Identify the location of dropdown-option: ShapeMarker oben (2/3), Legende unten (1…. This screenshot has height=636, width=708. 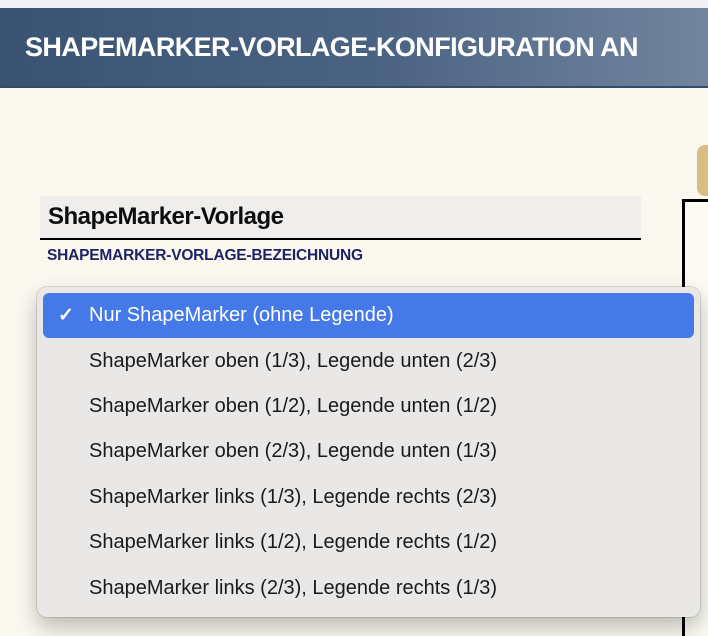
(368, 451).